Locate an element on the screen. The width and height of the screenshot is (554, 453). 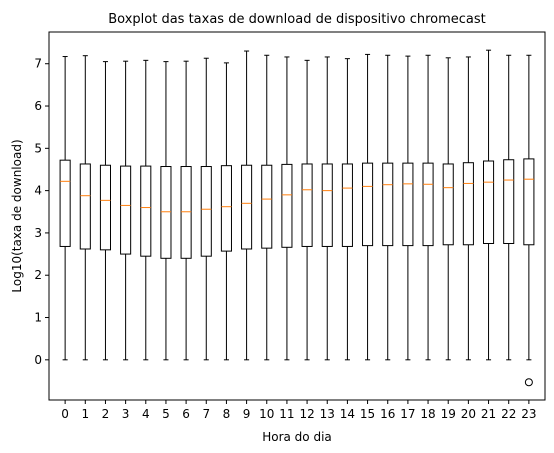
y-tick-label: 6 is located at coordinates (38, 106).